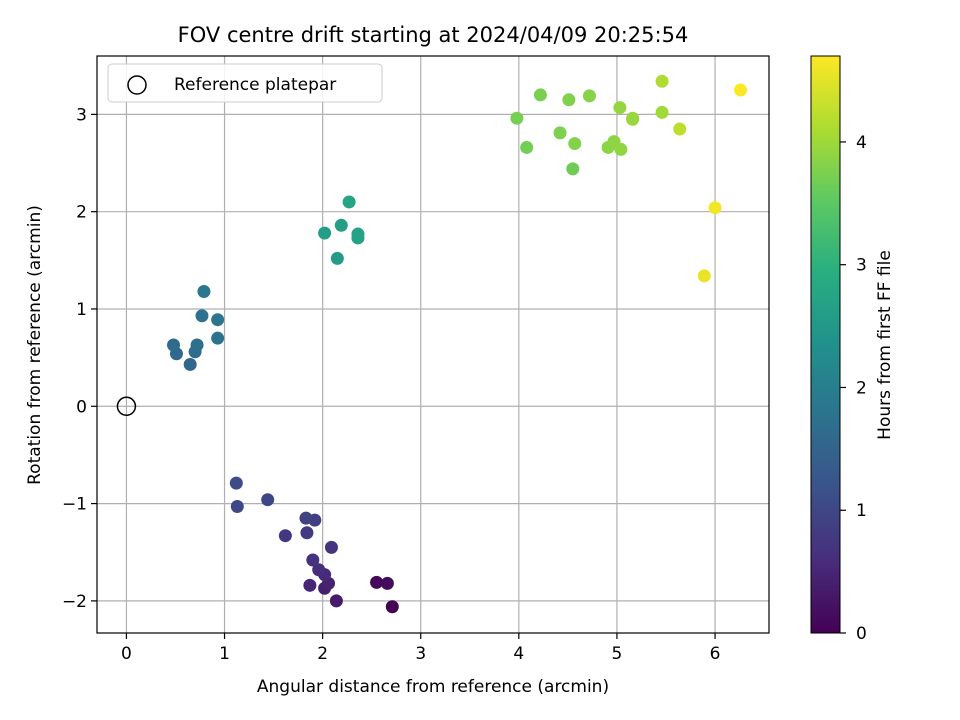 The image size is (960, 720). I want to click on y-tick-label: 3, so click(81, 115).